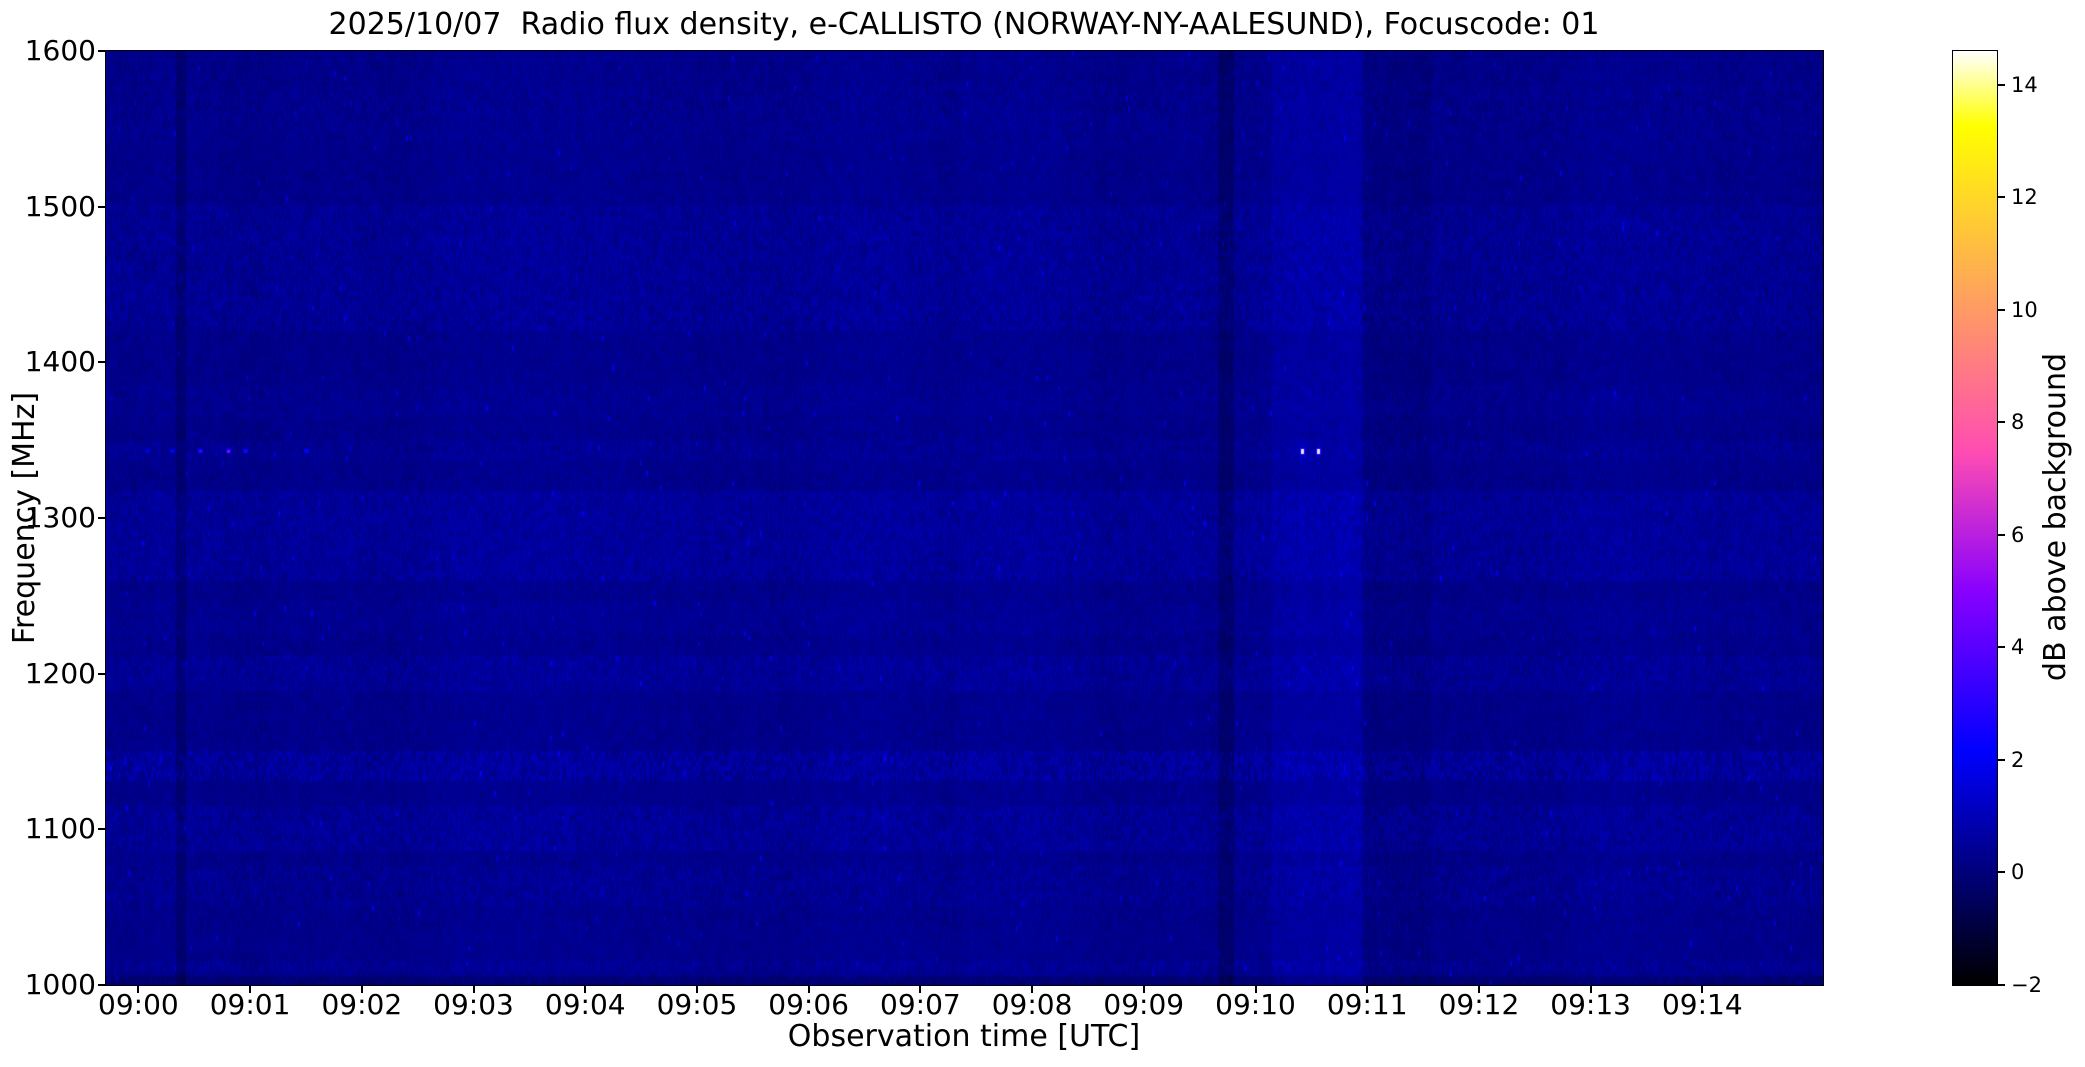 This screenshot has height=1067, width=2085. What do you see at coordinates (2018, 872) in the screenshot?
I see `colorbar-tick-label: 0` at bounding box center [2018, 872].